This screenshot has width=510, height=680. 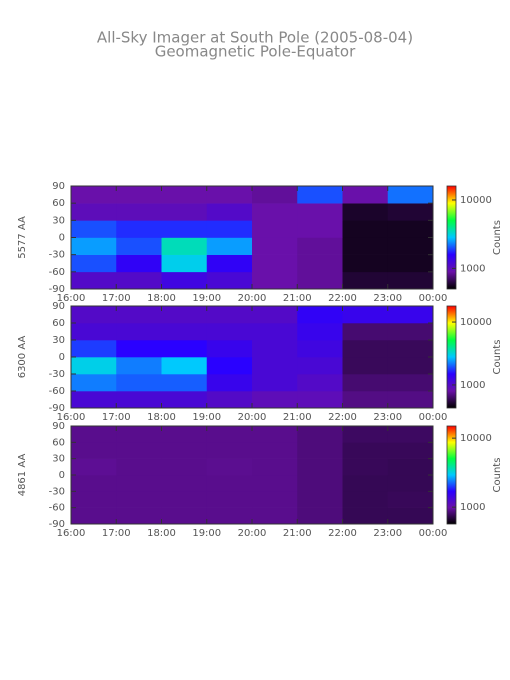 What do you see at coordinates (387, 533) in the screenshot?
I see `x-tick-label: 23:00` at bounding box center [387, 533].